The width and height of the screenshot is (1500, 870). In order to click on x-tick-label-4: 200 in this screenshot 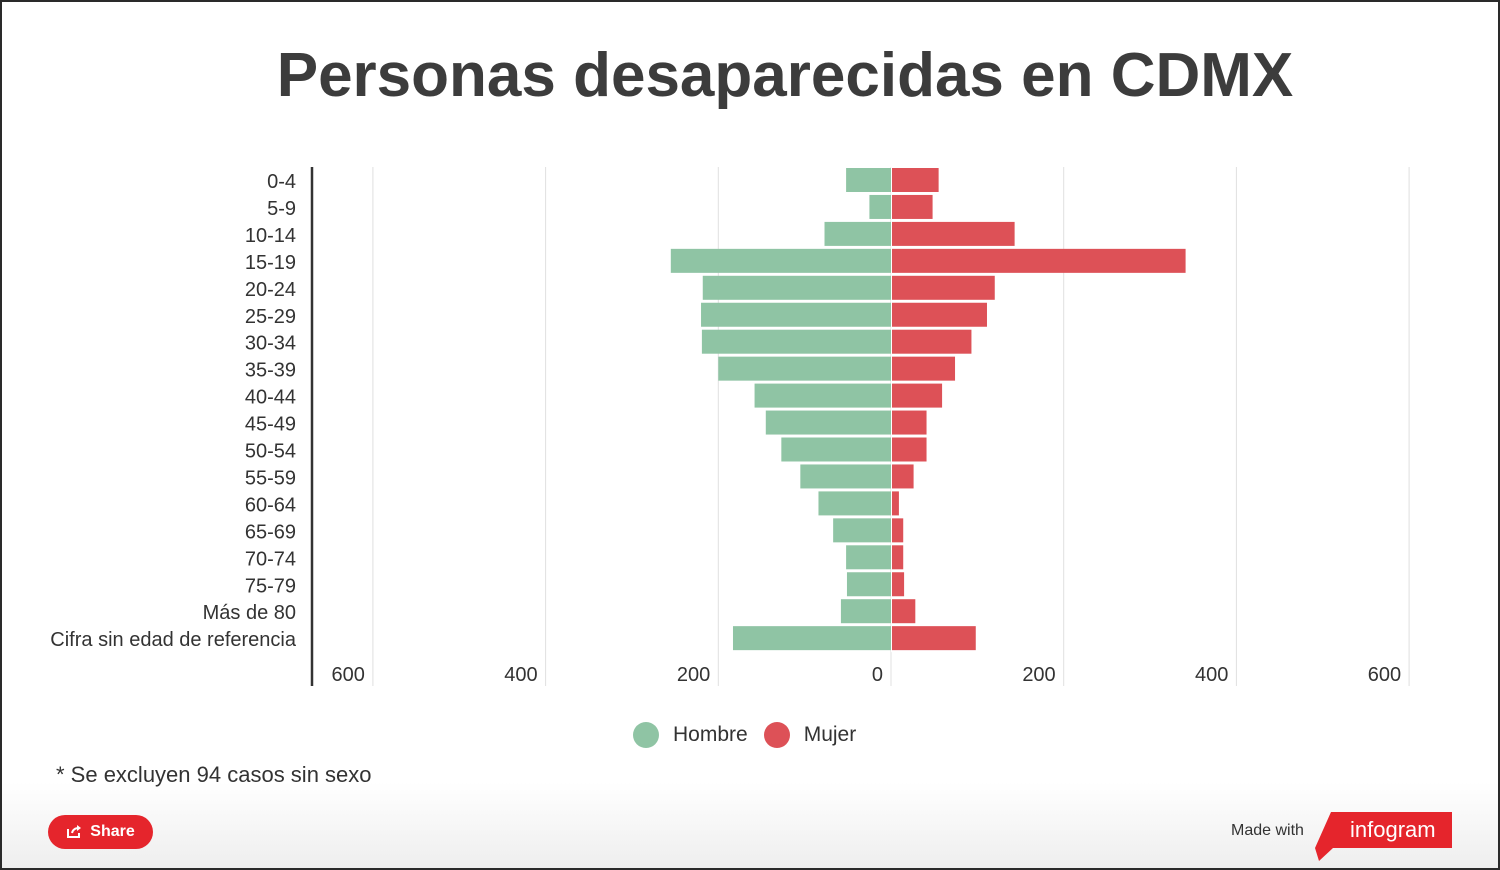, I will do `click(1038, 675)`.